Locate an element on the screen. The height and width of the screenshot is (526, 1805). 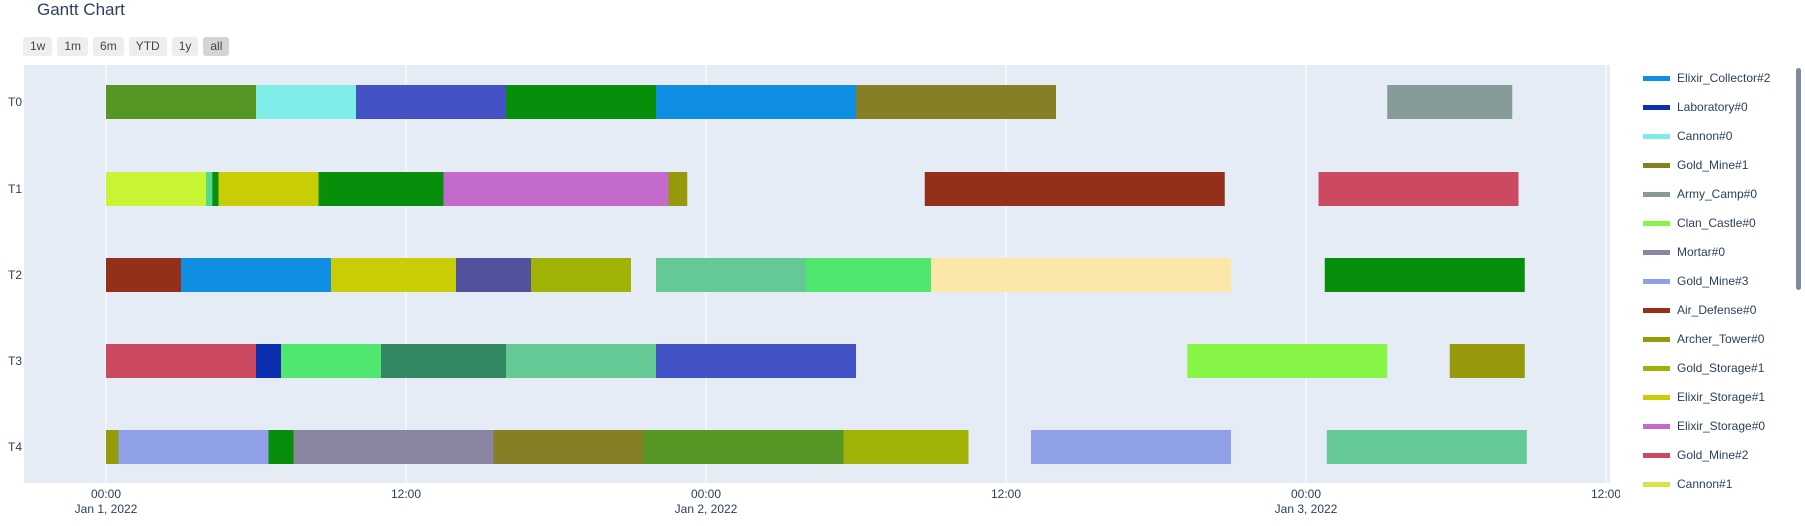
legend-item: Army_Camp#0 is located at coordinates (1700, 194).